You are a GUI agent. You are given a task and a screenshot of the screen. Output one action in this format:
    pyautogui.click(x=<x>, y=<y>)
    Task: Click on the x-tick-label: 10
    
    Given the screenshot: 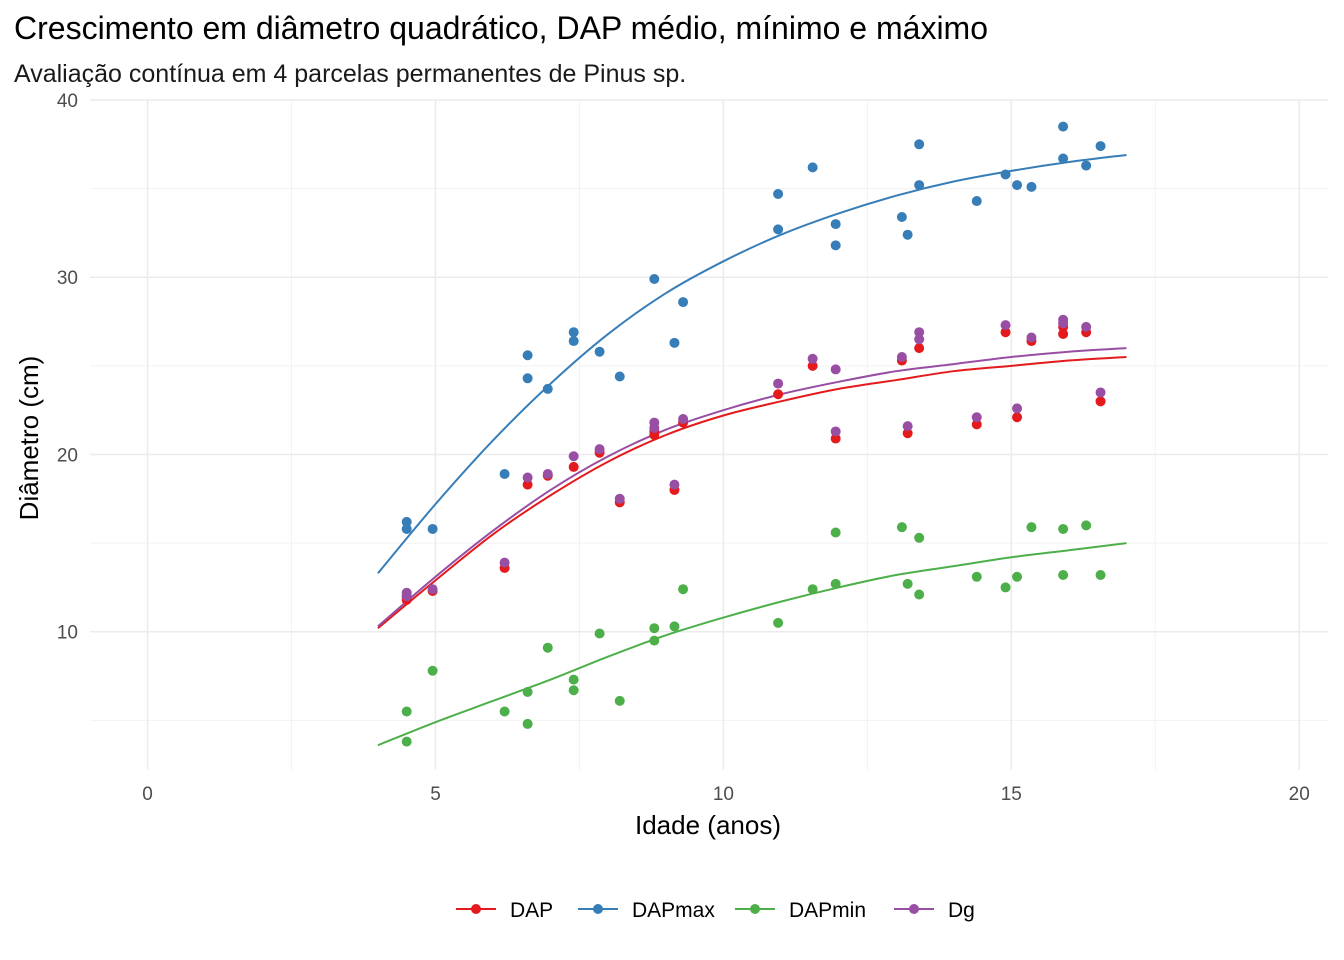 What is the action you would take?
    pyautogui.click(x=723, y=794)
    